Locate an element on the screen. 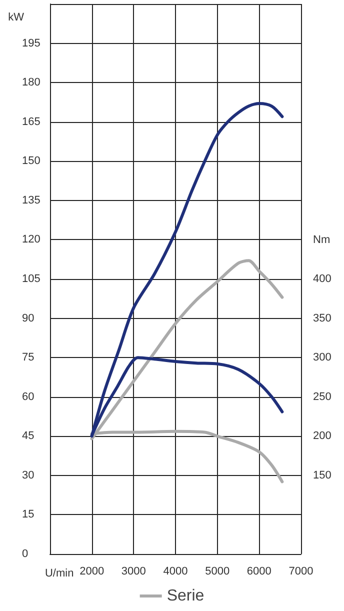 The image size is (344, 611). y2-tick-label: 250 is located at coordinates (322, 396).